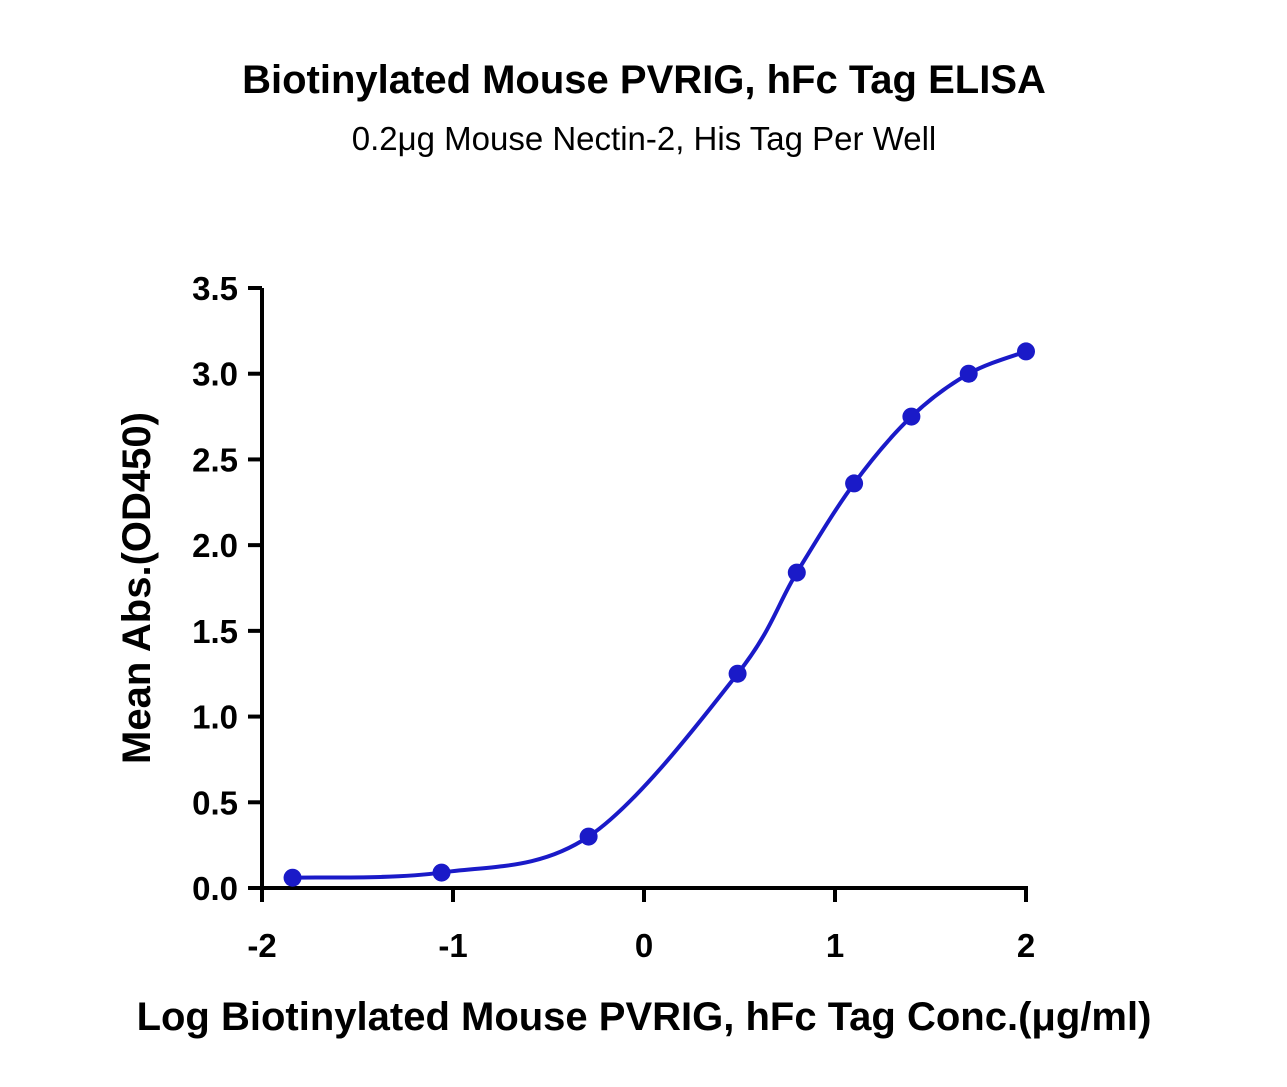 Image resolution: width=1287 pixels, height=1087 pixels. I want to click on y-tick-label: 0.0, so click(215, 888).